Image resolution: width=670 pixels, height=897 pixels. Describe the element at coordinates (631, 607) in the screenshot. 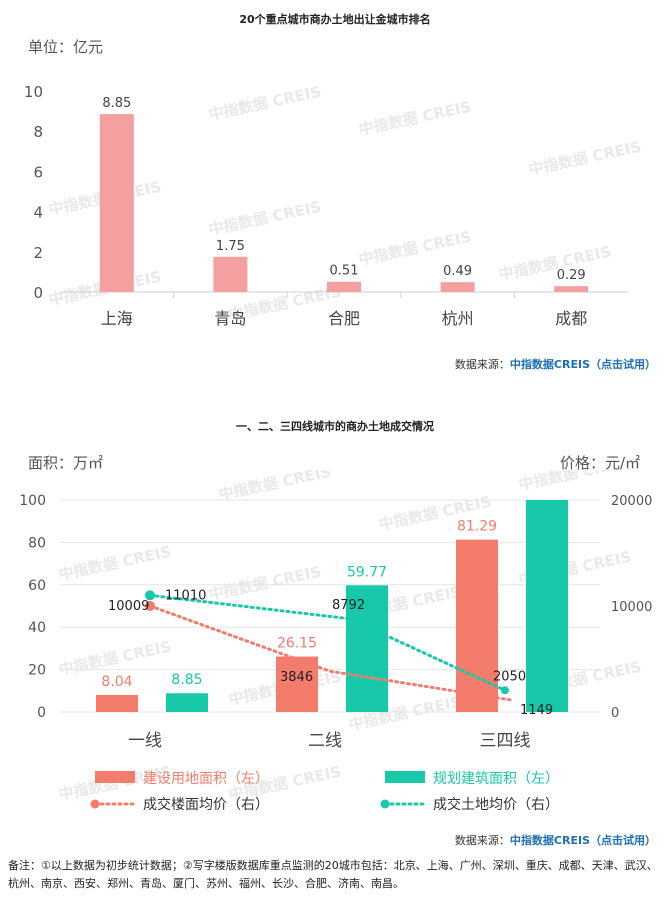

I see `y2-tick-label: 10000` at that location.